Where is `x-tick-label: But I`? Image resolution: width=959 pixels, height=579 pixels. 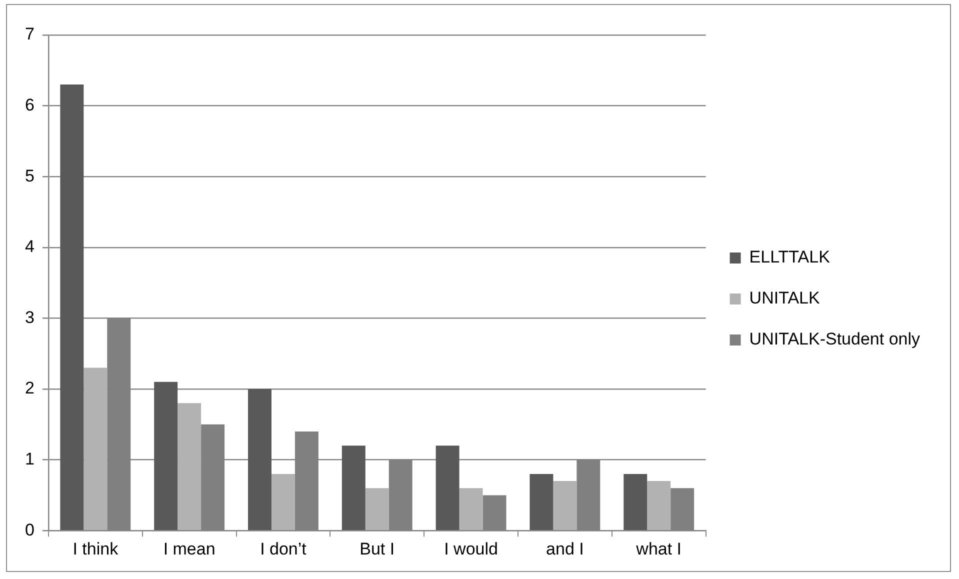 x-tick-label: But I is located at coordinates (377, 548).